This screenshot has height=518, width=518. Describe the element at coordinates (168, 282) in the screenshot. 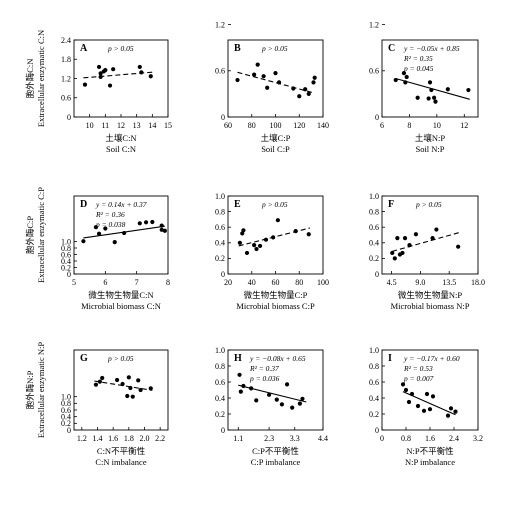

I see `x-tick-label: 8` at that location.